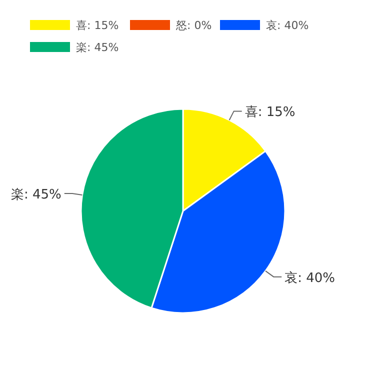 This screenshot has width=365, height=370. Describe the element at coordinates (97, 25) in the screenshot. I see `legend-label: 喜: 15%` at that location.